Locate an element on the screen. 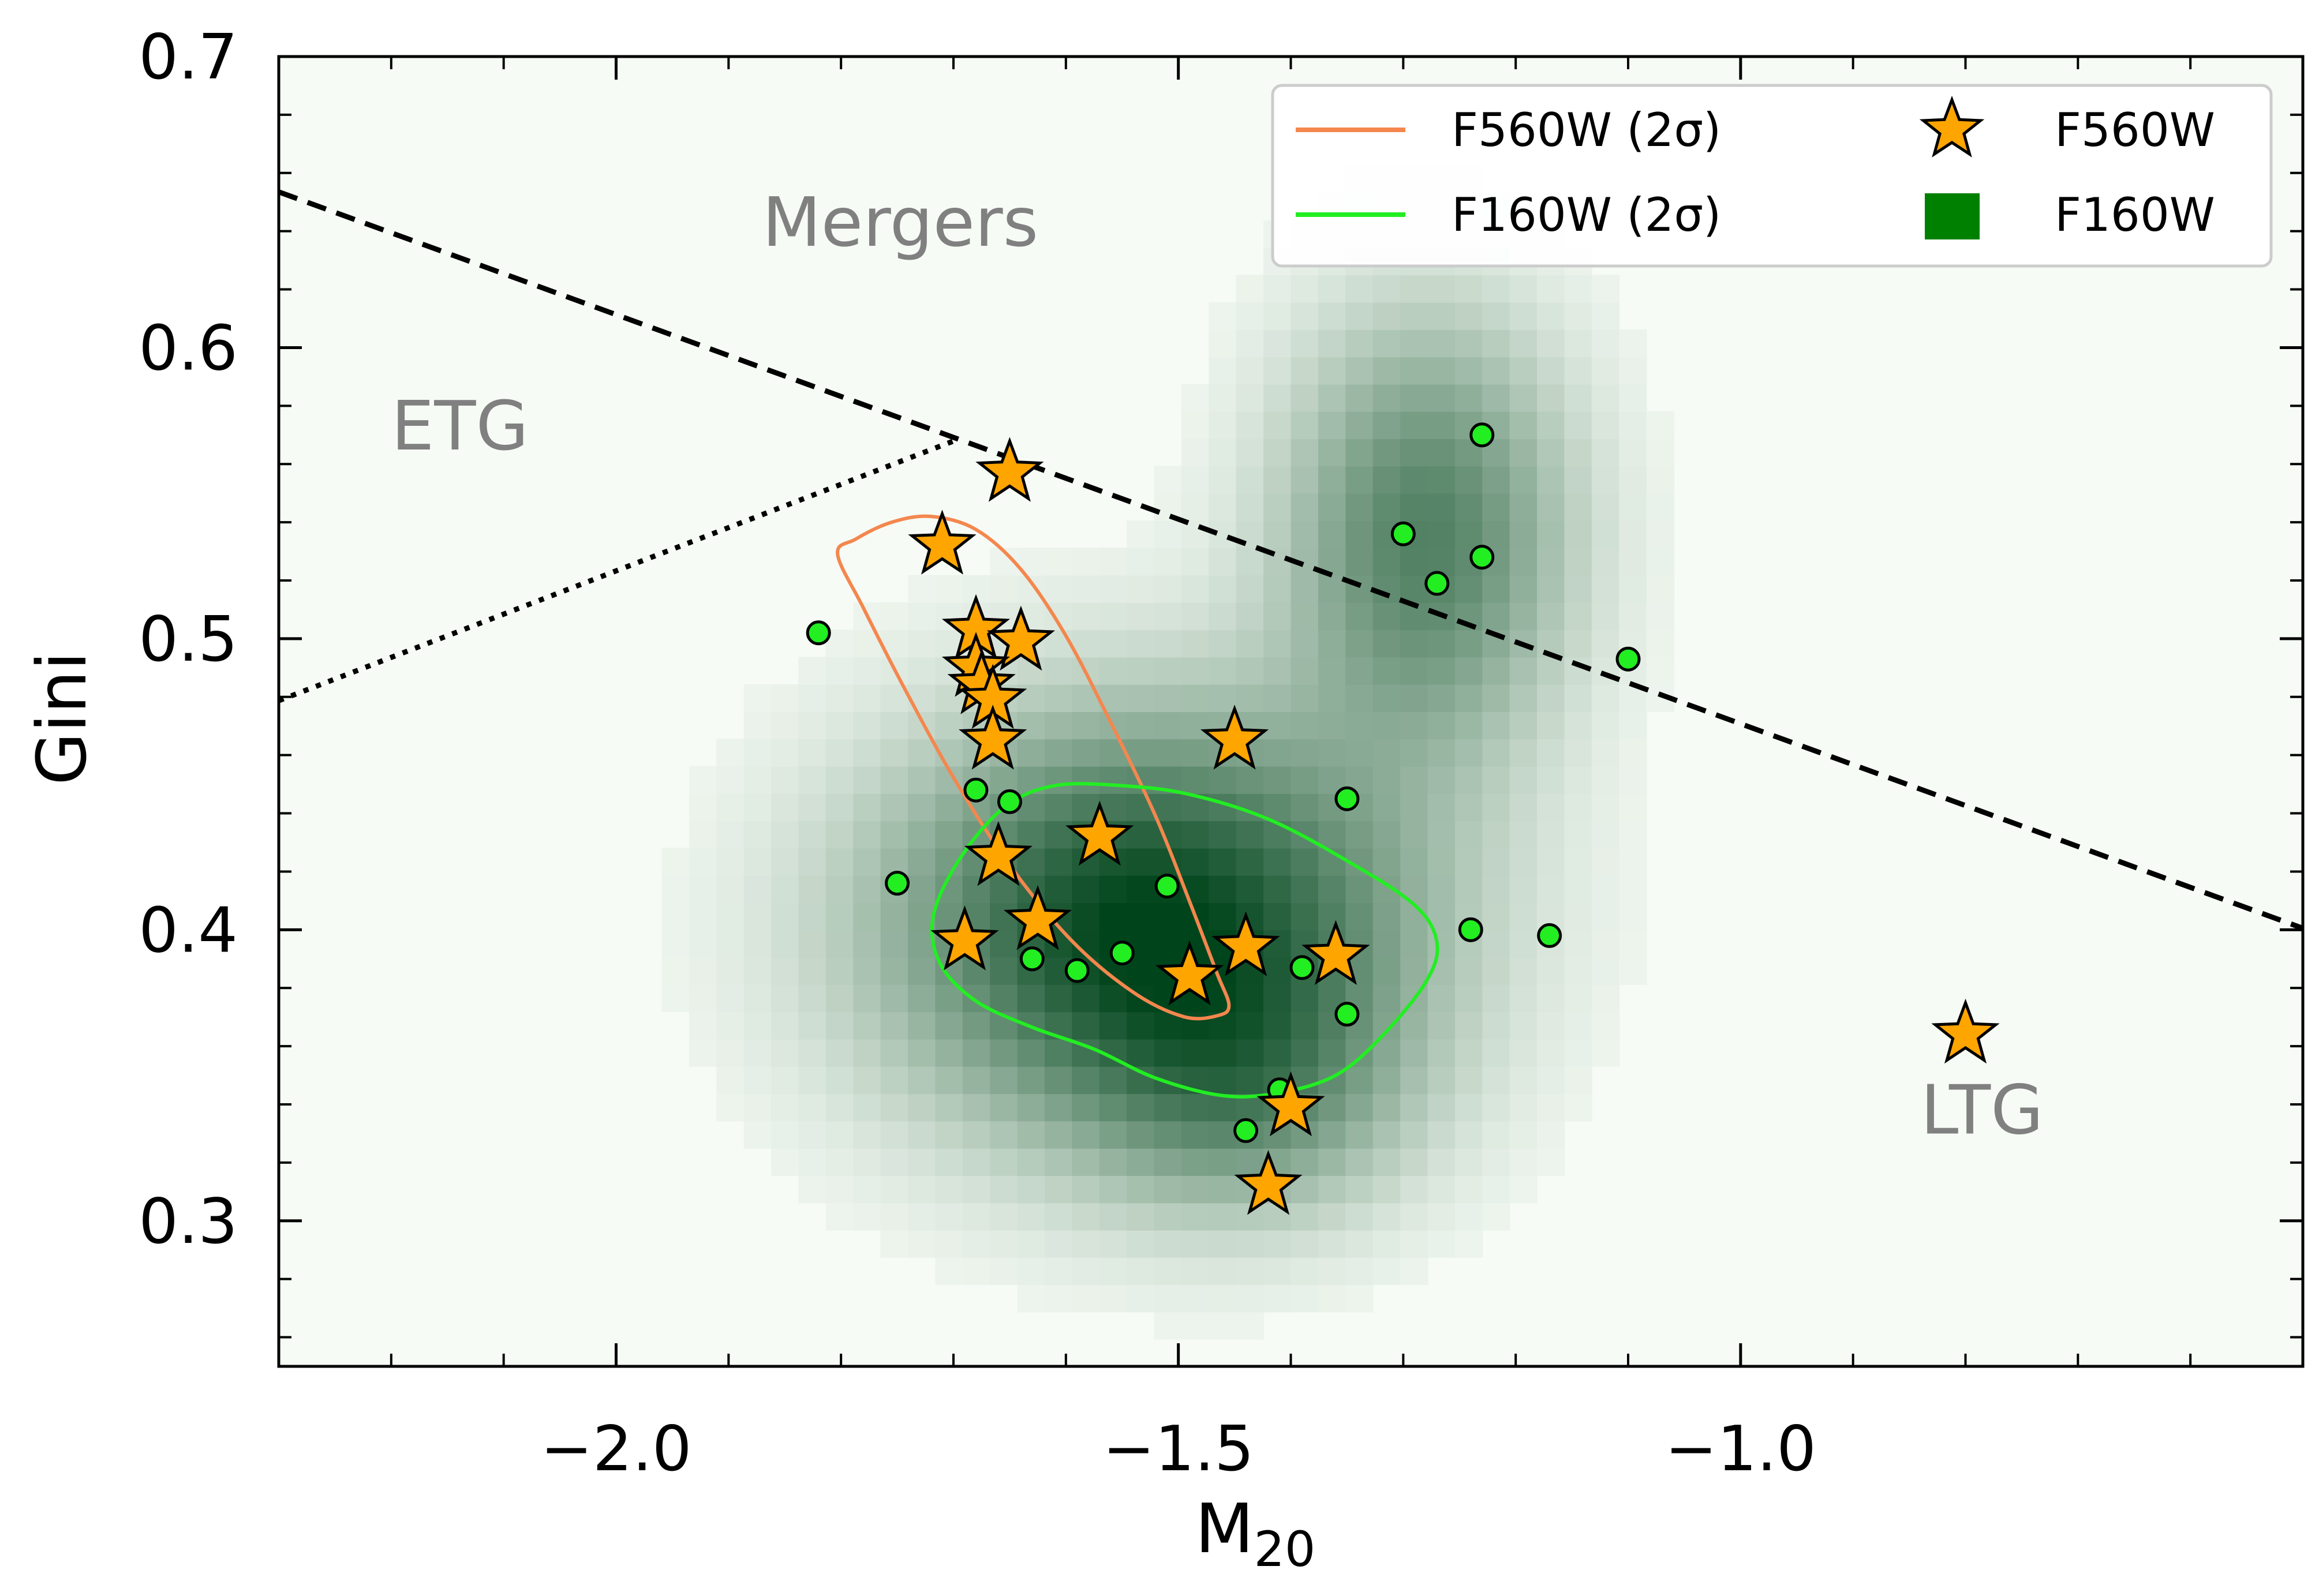 The image size is (2319, 1596). legend-label-f160w-contour: F160W (2σ) is located at coordinates (1586, 215).